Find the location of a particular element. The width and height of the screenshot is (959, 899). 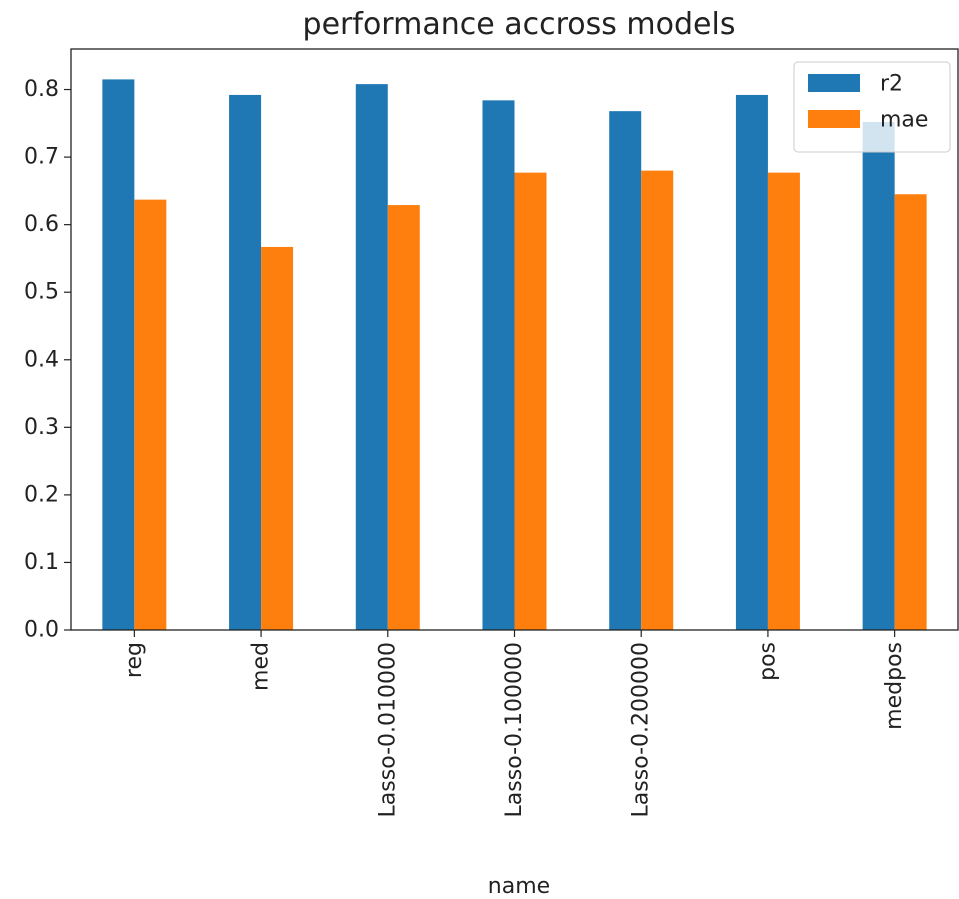

bar-r2-Lasso-0.010000 is located at coordinates (371, 357).